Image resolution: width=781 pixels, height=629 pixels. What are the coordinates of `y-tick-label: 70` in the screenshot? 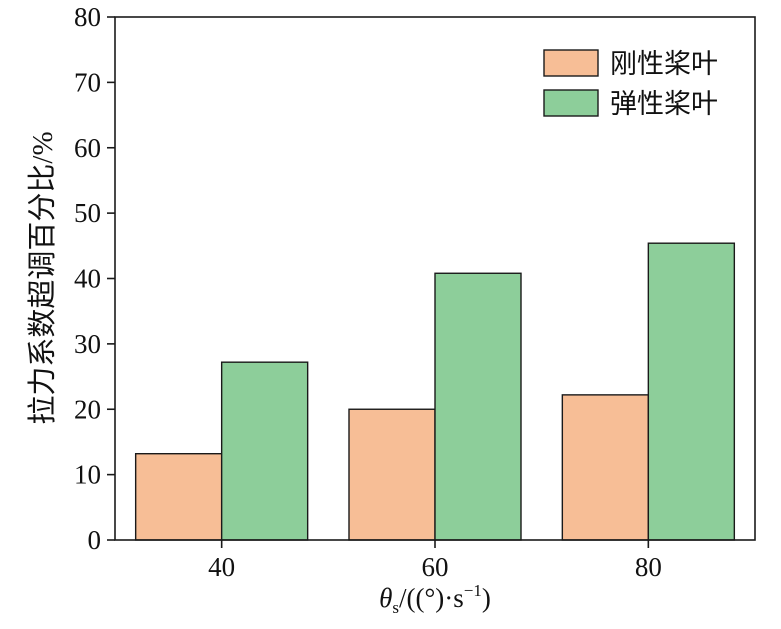 It's located at (87, 82).